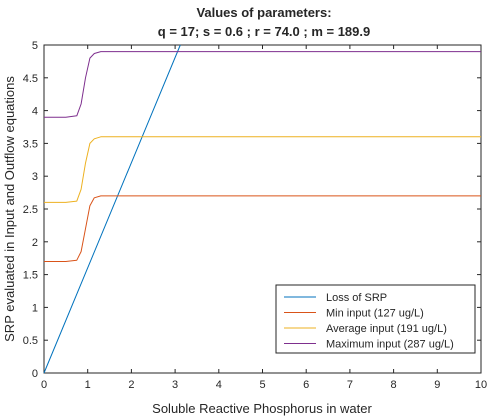 Image resolution: width=488 pixels, height=420 pixels. Describe the element at coordinates (306, 385) in the screenshot. I see `x-tick-label: 6` at that location.